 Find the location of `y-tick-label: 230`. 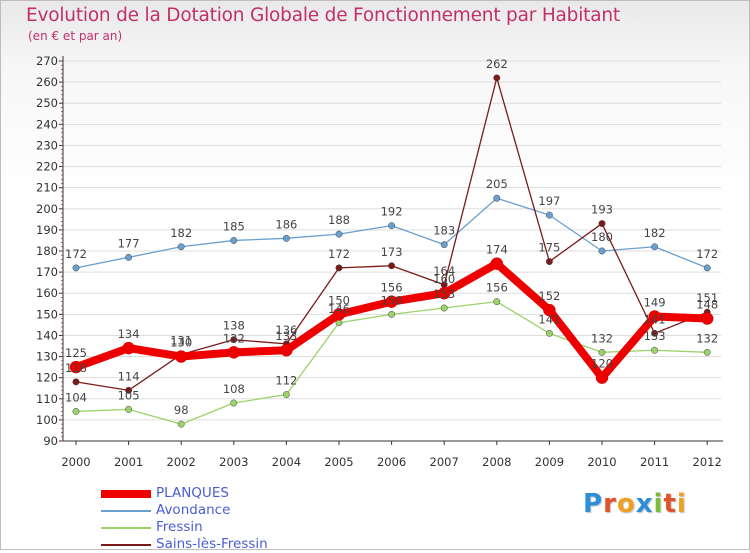

y-tick-label: 230 is located at coordinates (47, 145).